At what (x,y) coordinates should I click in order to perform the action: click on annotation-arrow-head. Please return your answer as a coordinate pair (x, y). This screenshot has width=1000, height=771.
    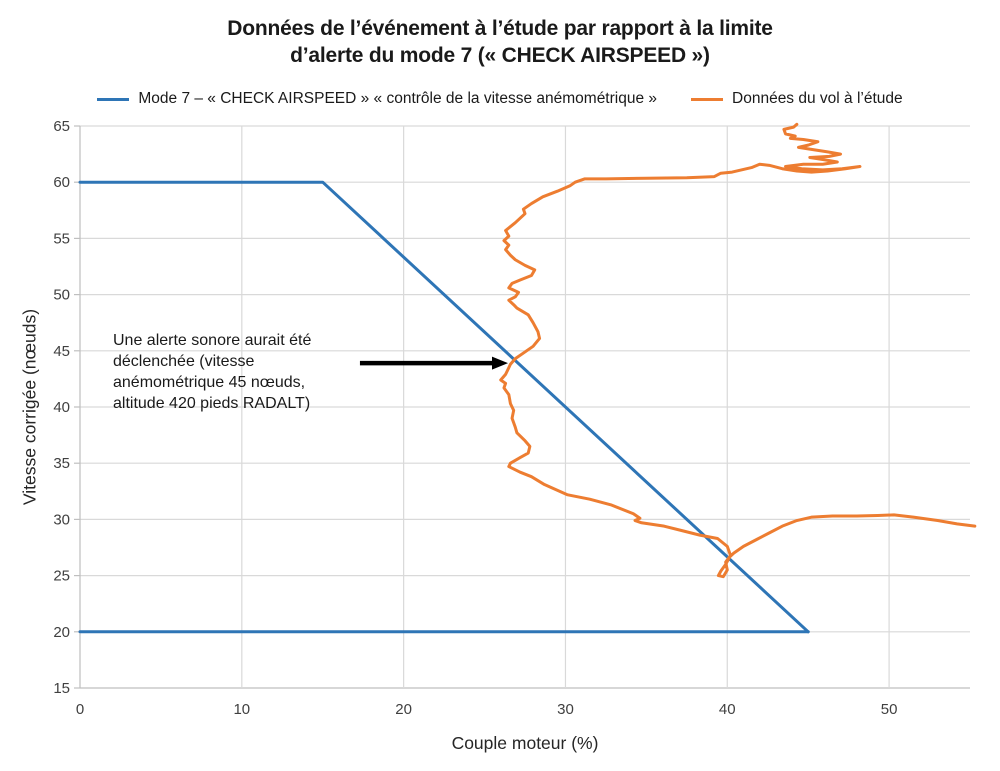
    Looking at the image, I should click on (500, 363).